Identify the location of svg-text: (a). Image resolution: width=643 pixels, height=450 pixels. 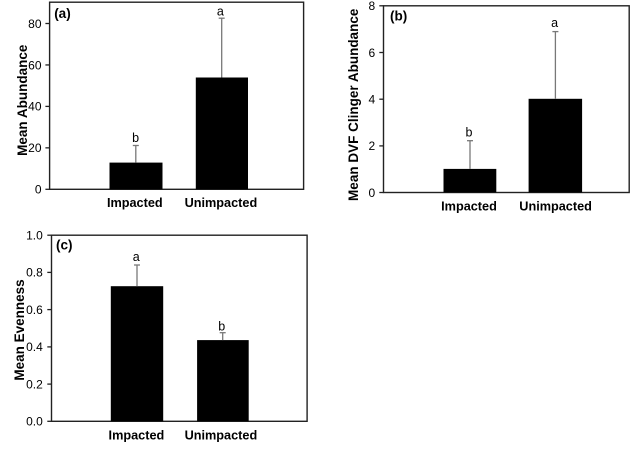
(62, 13).